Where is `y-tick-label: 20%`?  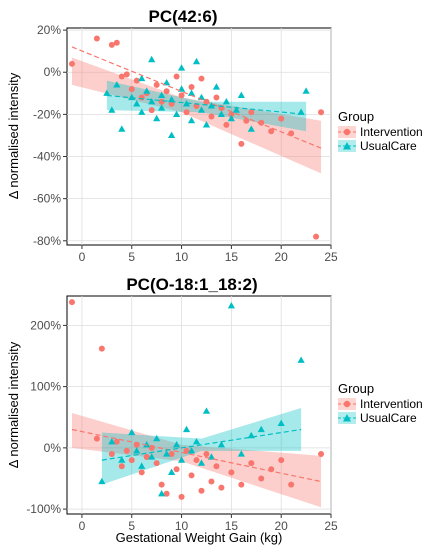
y-tick-label: 20% is located at coordinates (49, 30).